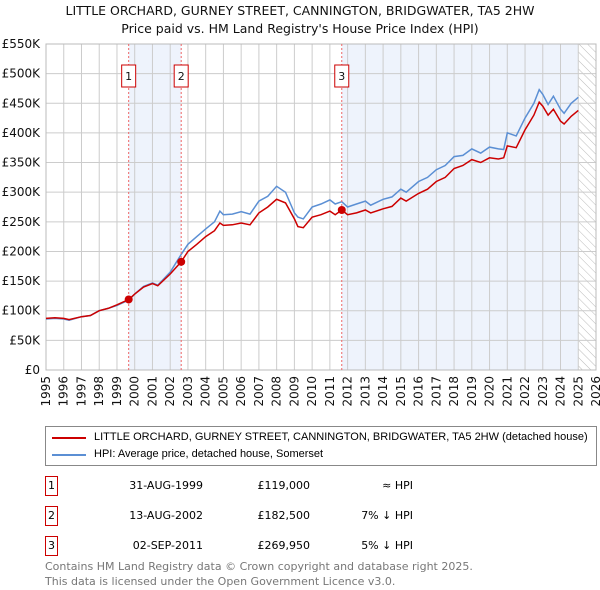 The width and height of the screenshot is (600, 590). Describe the element at coordinates (401, 391) in the screenshot. I see `x-tick-label: 2015` at that location.